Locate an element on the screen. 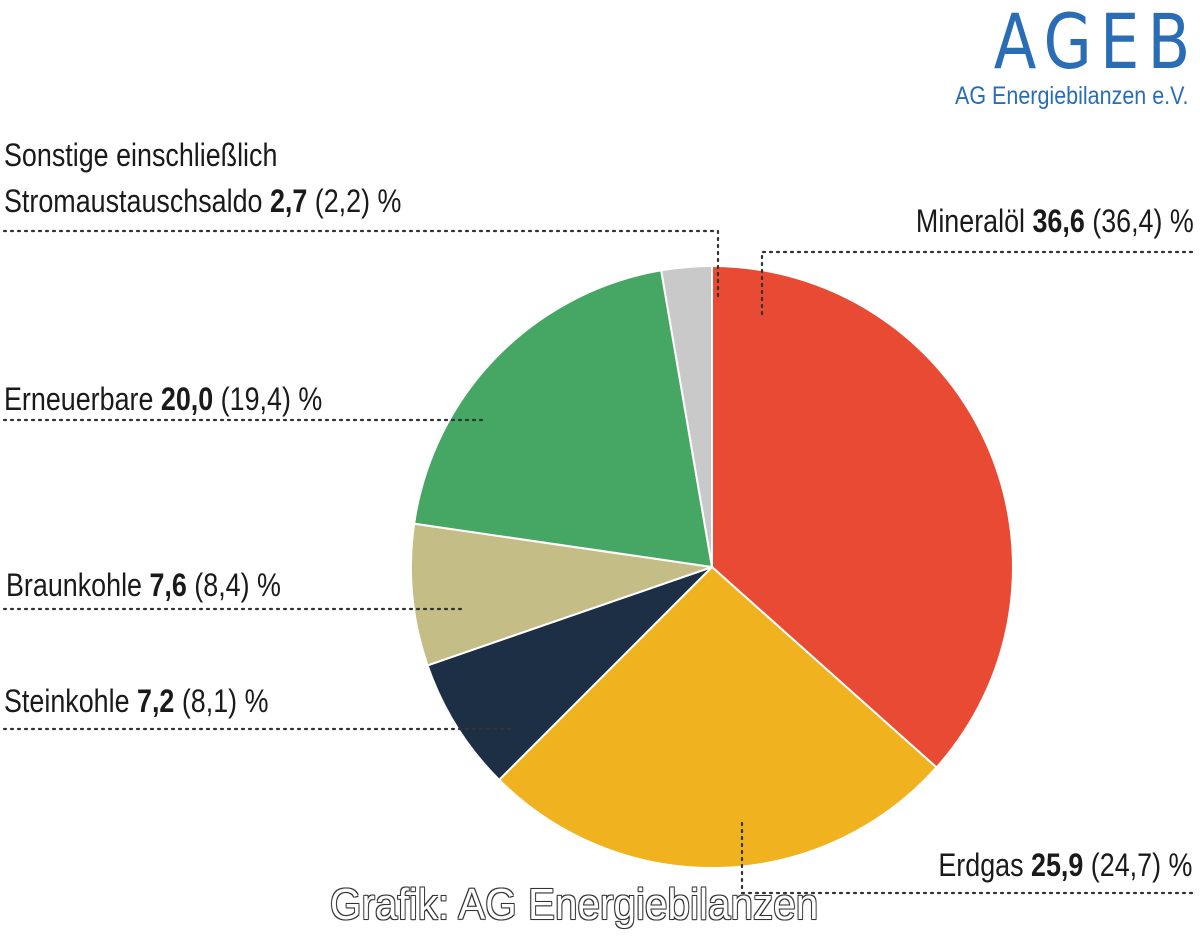 The width and height of the screenshot is (1200, 946). label-sonstige-prev: (2,2) % is located at coordinates (358, 201).